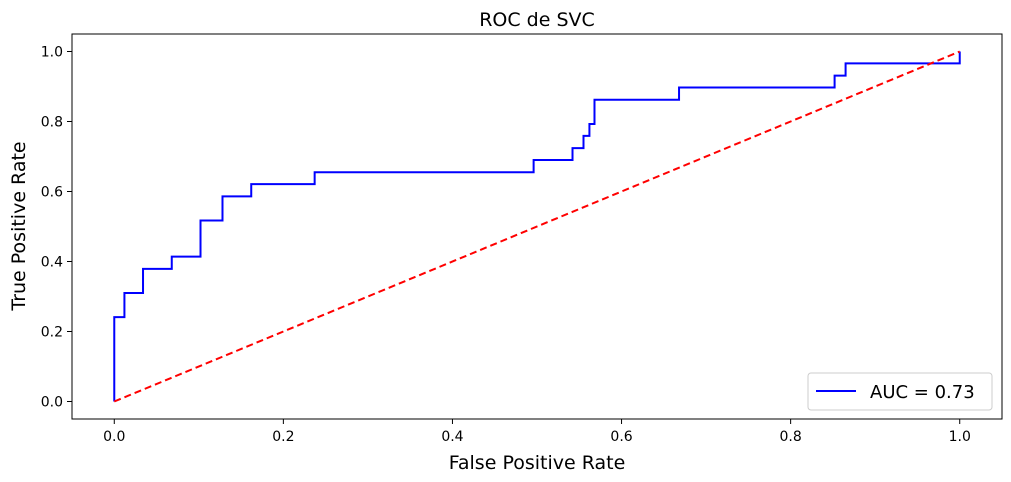 The height and width of the screenshot is (482, 1011). Describe the element at coordinates (52, 333) in the screenshot. I see `y-tick-label: 0.2` at that location.